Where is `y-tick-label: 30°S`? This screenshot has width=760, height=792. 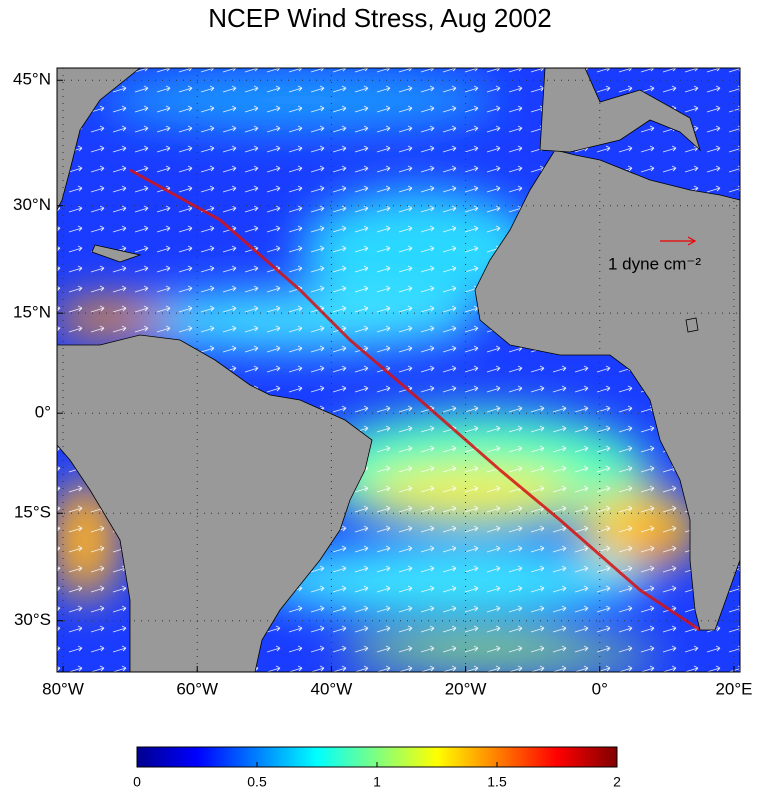
y-tick-label: 30°S is located at coordinates (32, 619).